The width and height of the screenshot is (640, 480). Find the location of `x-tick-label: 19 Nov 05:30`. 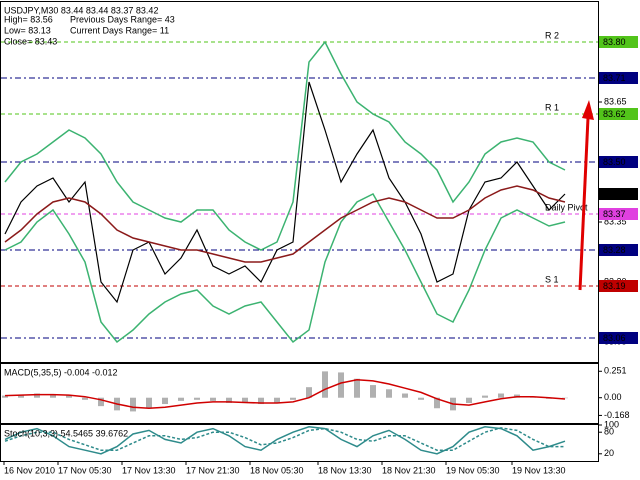

x-tick-label: 19 Nov 05:30 is located at coordinates (473, 470).